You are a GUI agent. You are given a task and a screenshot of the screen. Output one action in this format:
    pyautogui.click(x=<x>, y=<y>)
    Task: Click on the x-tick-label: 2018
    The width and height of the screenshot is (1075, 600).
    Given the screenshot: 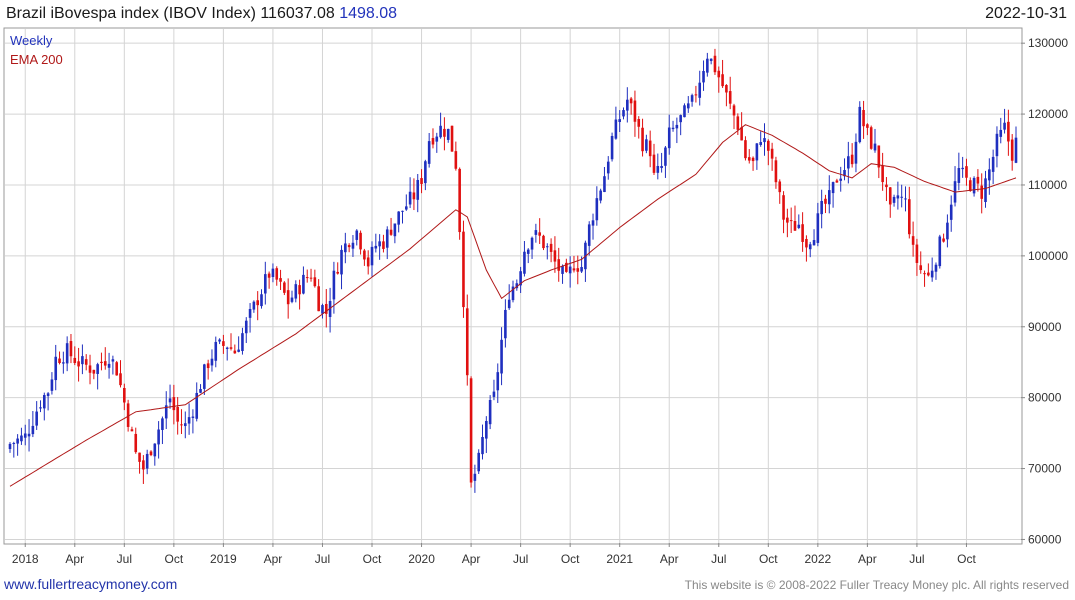 What is the action you would take?
    pyautogui.click(x=25, y=559)
    